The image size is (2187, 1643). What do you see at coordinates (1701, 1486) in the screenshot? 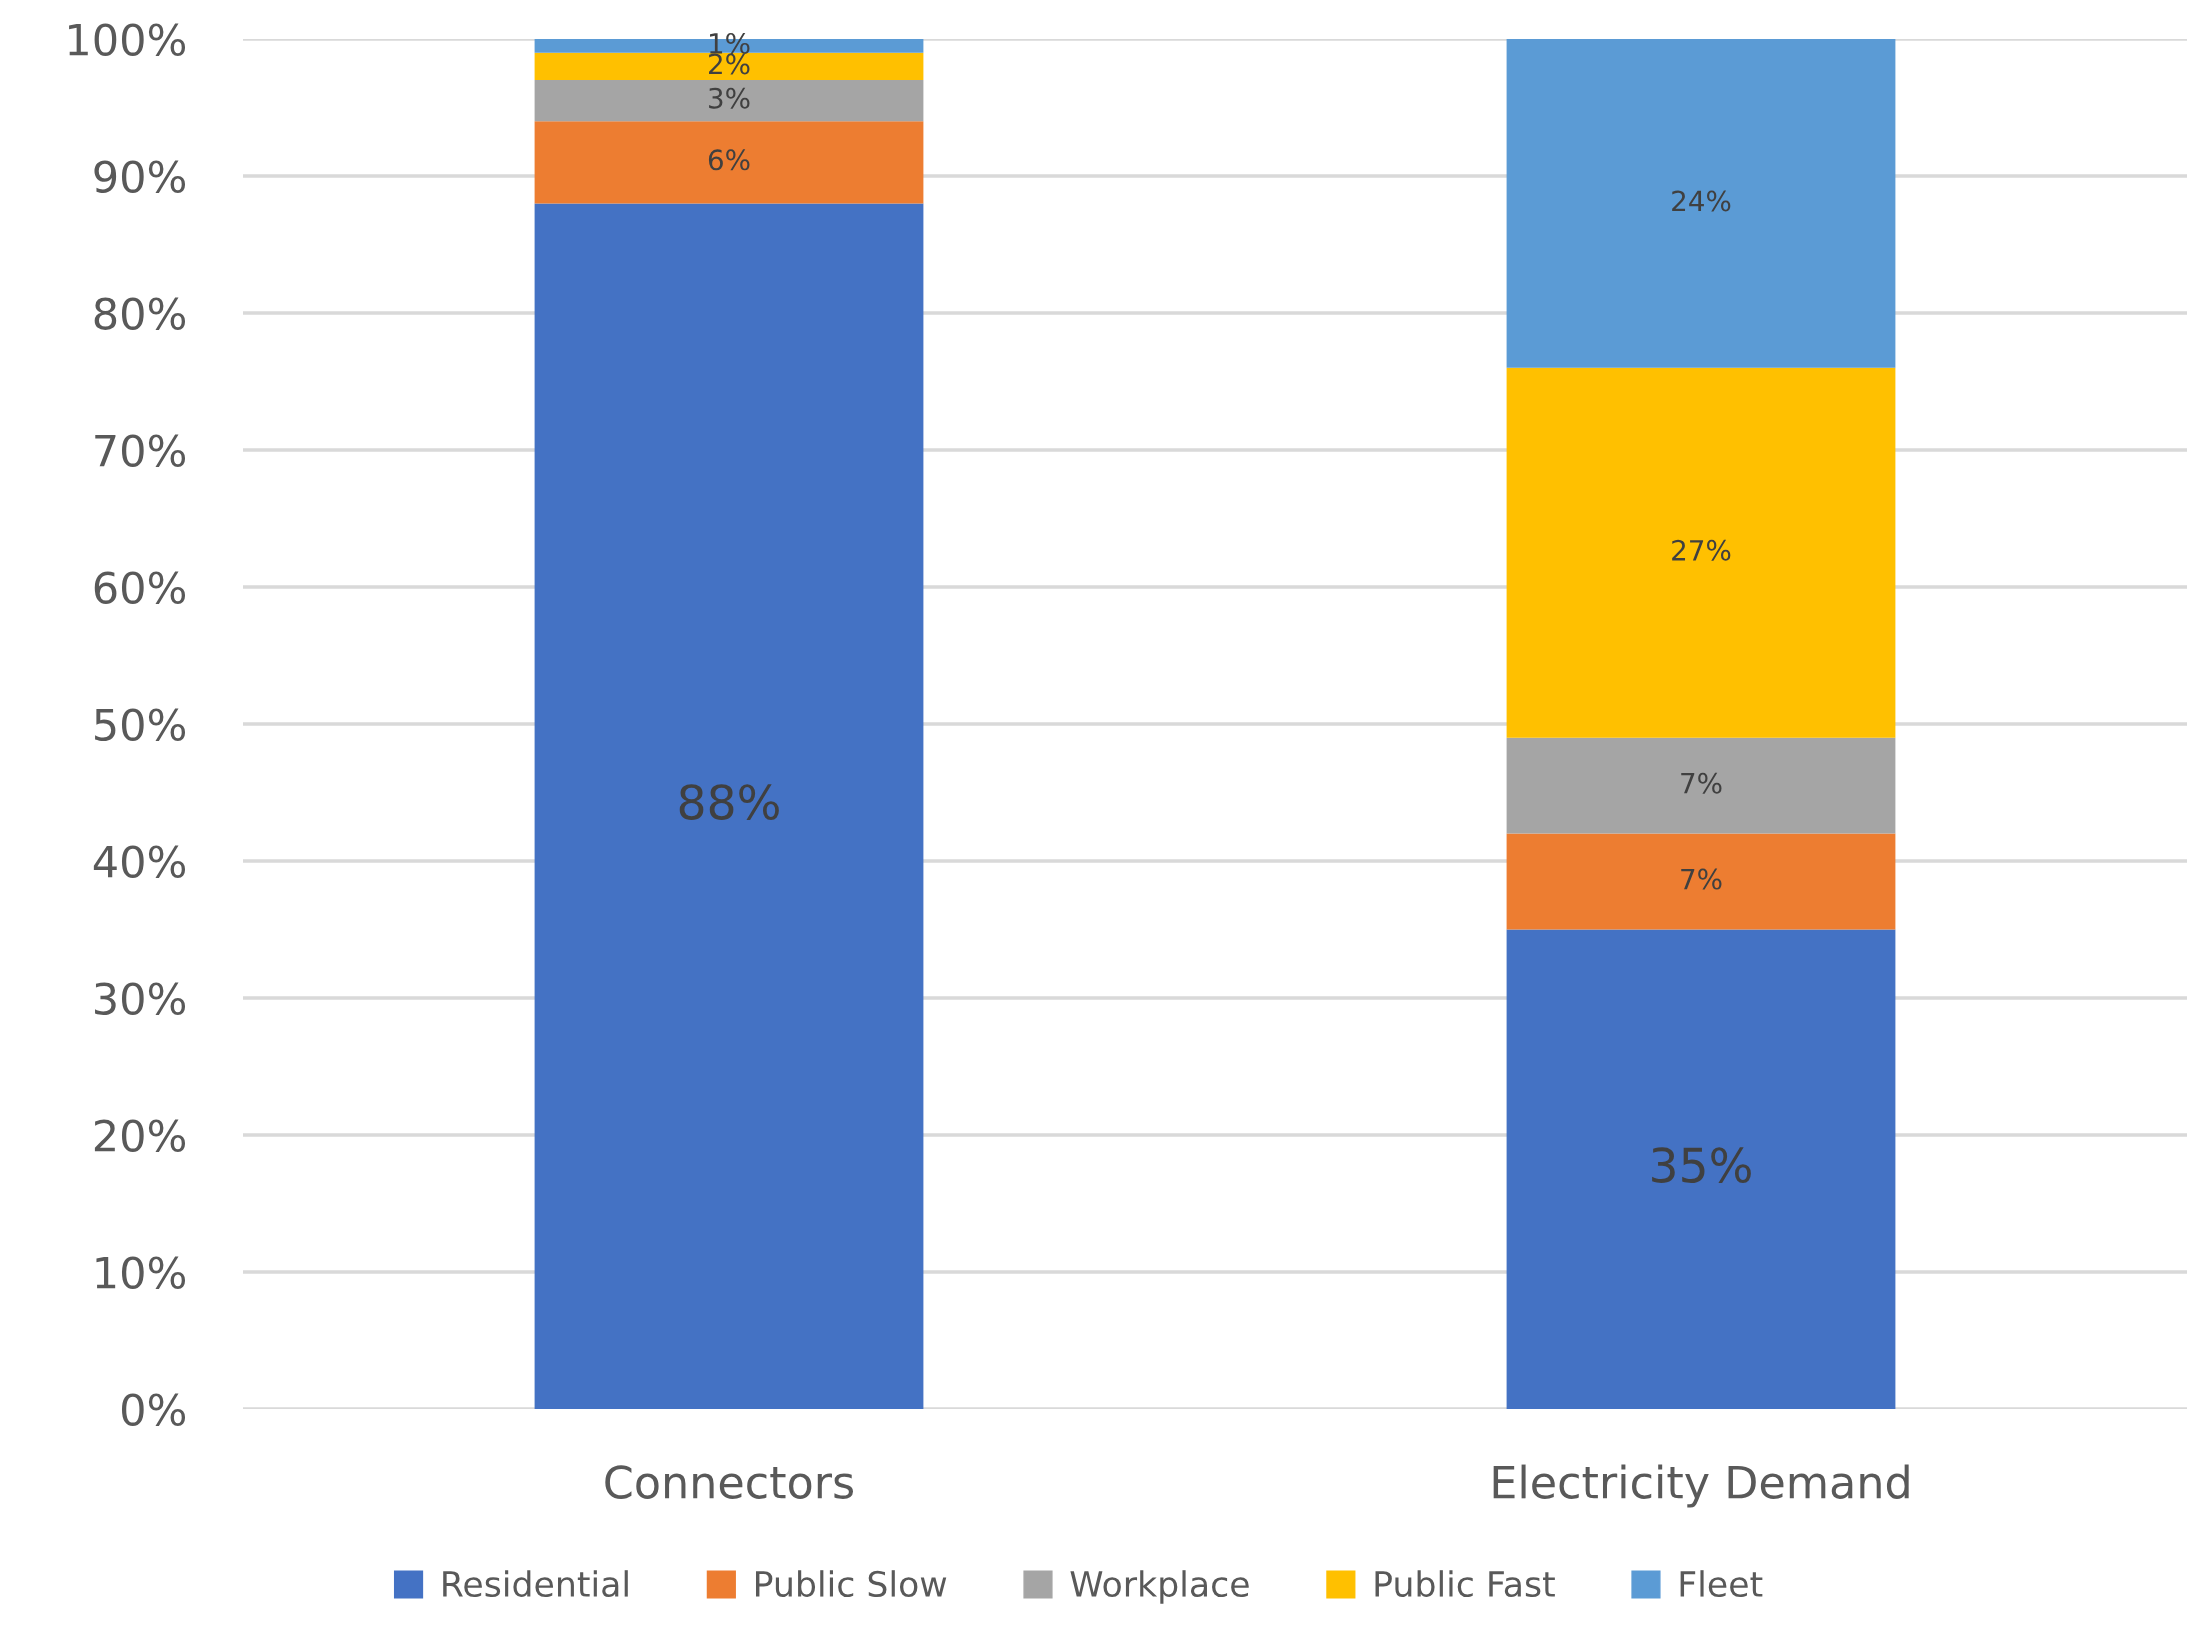
I see `x-tick-label: Electricity Demand` at bounding box center [1701, 1486].